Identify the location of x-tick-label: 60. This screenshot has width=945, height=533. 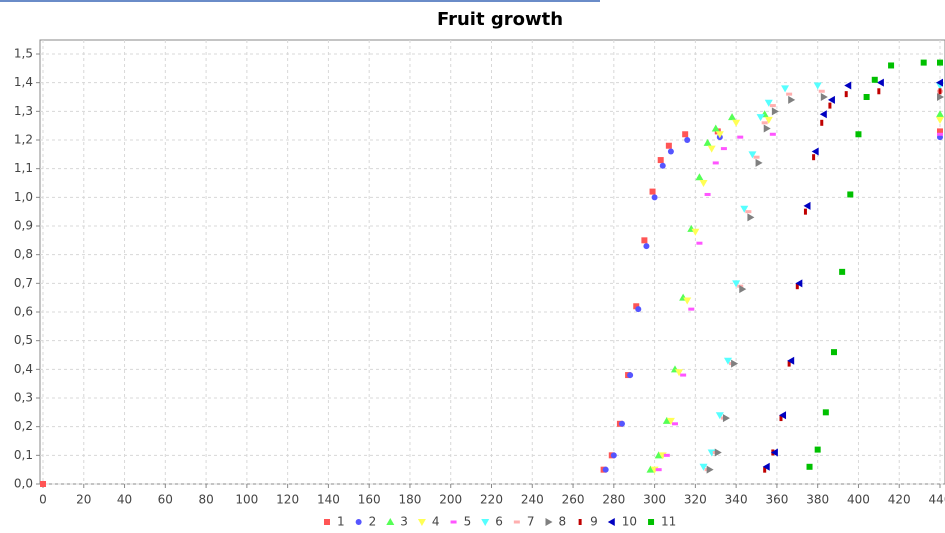
(165, 500).